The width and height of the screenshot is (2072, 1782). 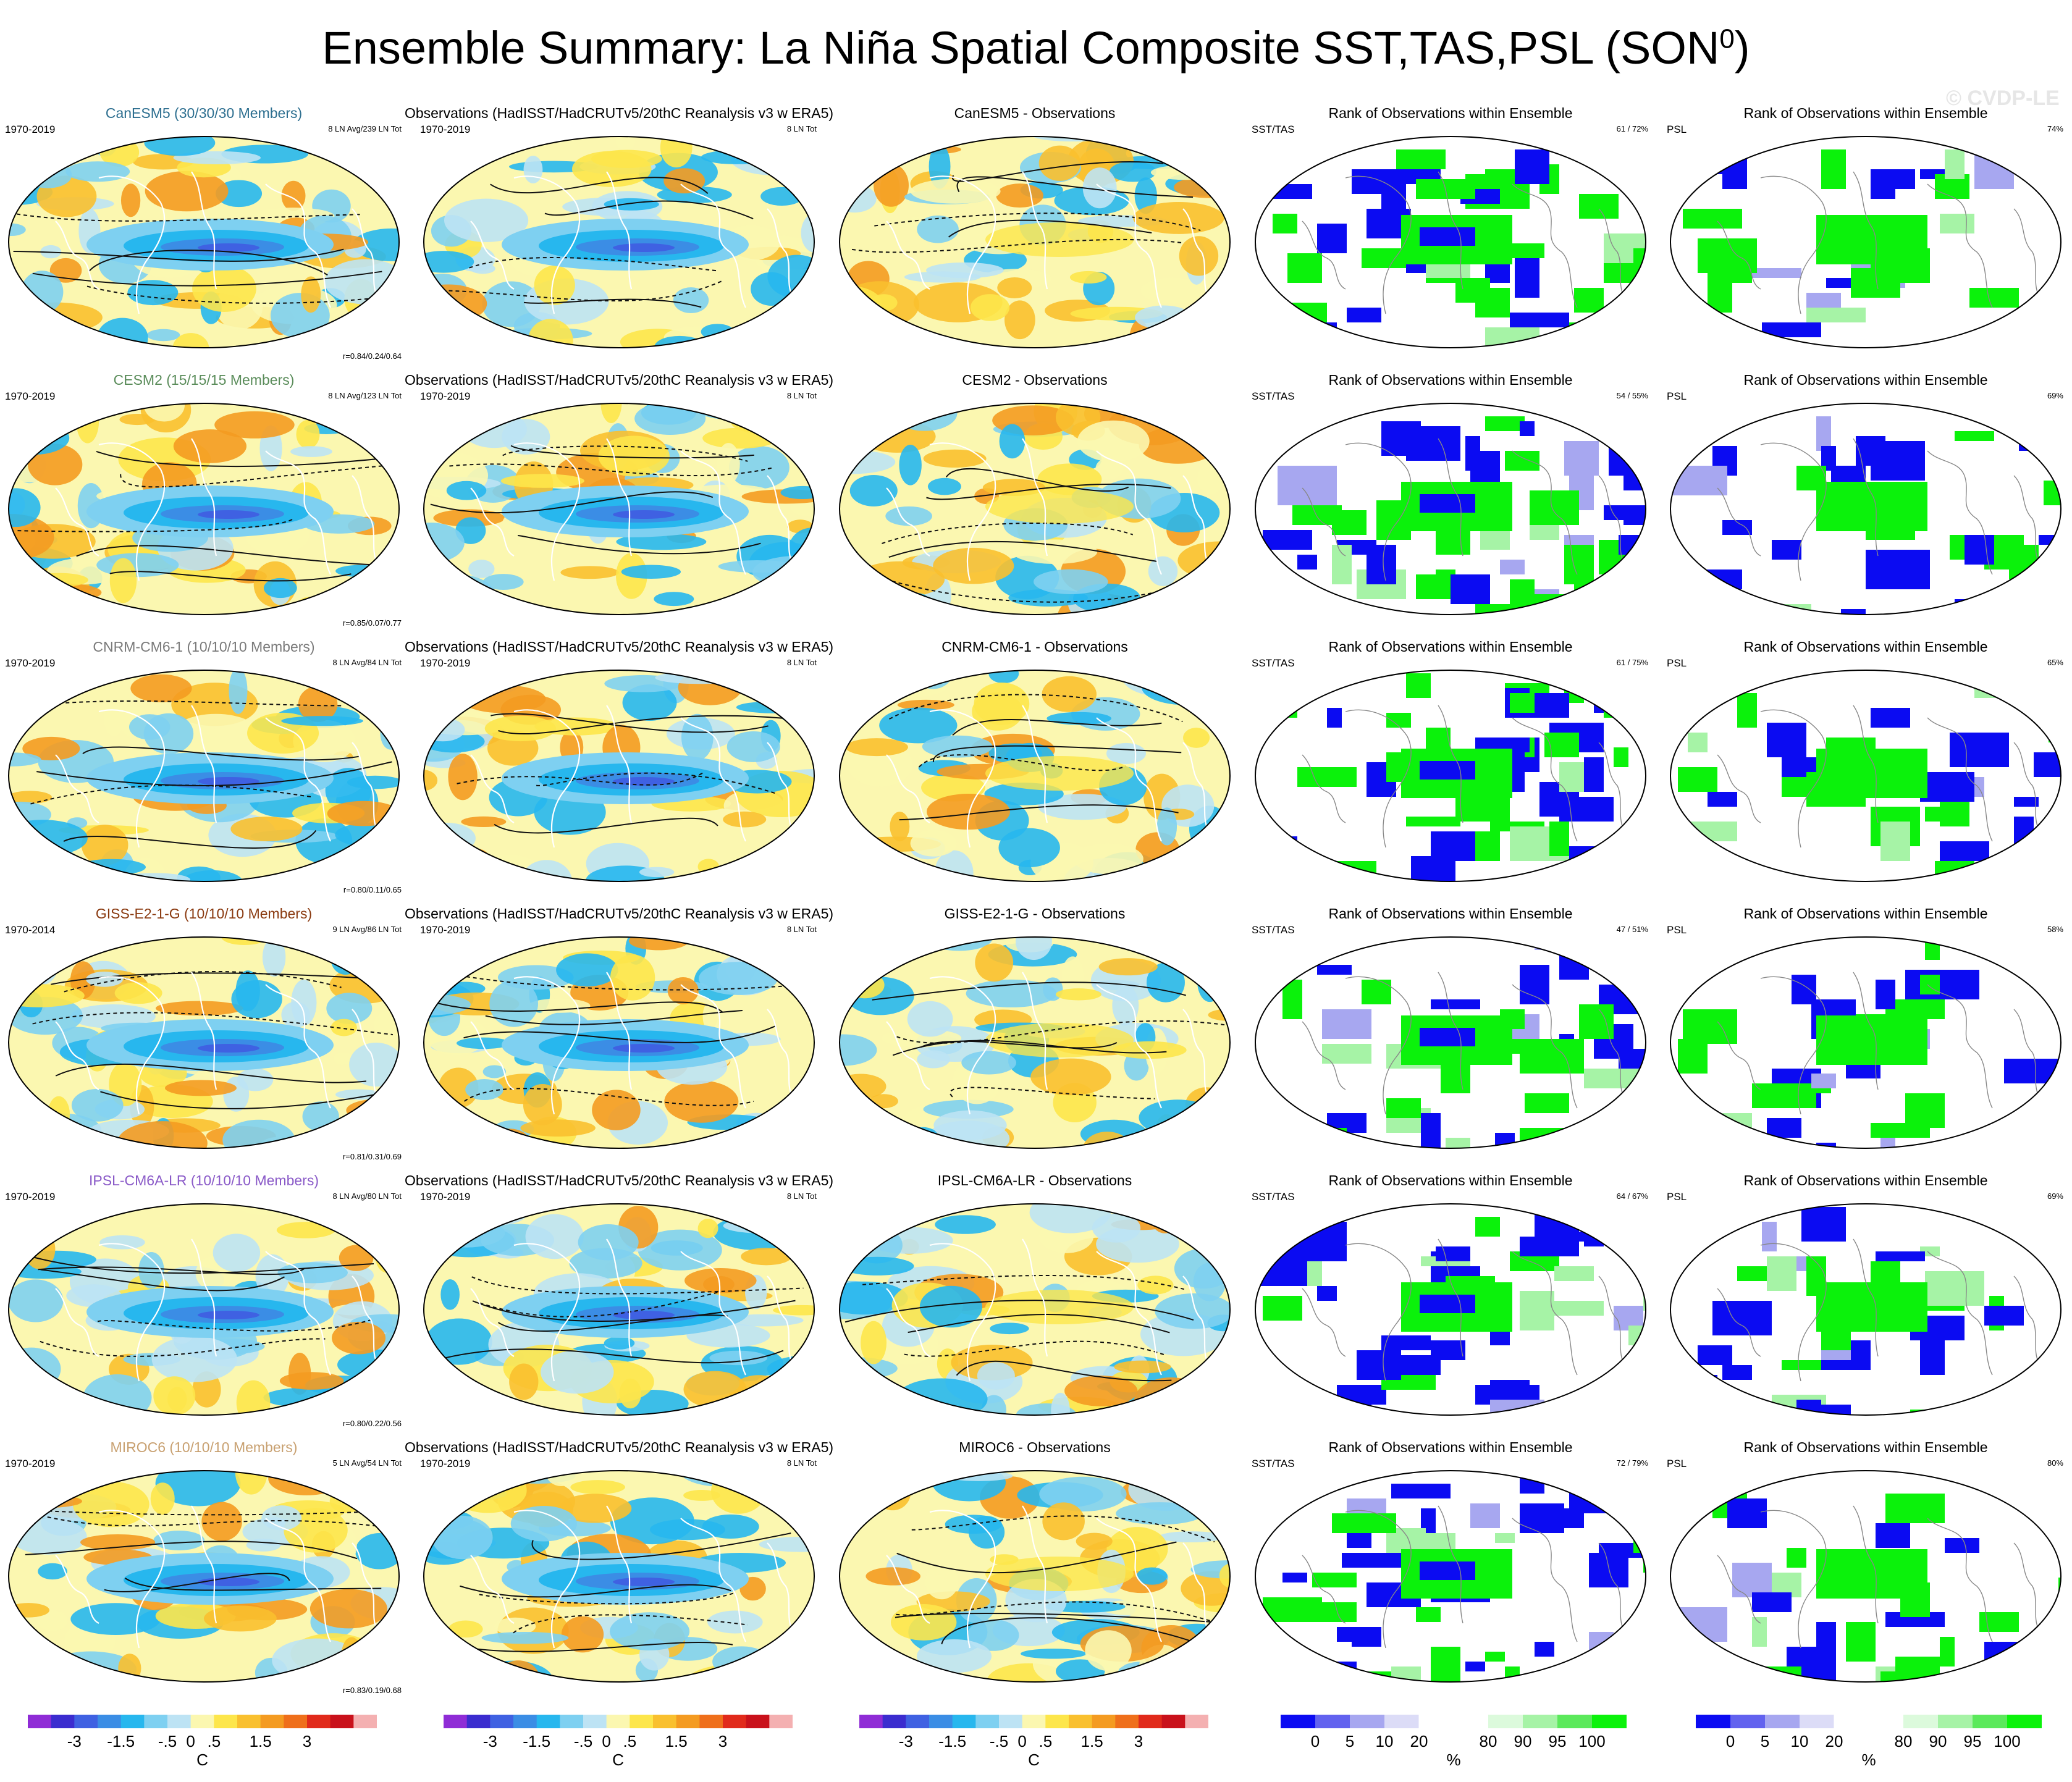 I want to click on title-superscript: 0, so click(x=1727, y=38).